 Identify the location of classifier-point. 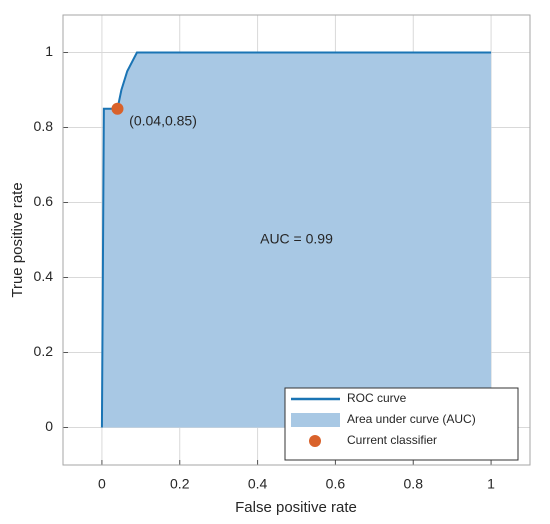
(117, 108).